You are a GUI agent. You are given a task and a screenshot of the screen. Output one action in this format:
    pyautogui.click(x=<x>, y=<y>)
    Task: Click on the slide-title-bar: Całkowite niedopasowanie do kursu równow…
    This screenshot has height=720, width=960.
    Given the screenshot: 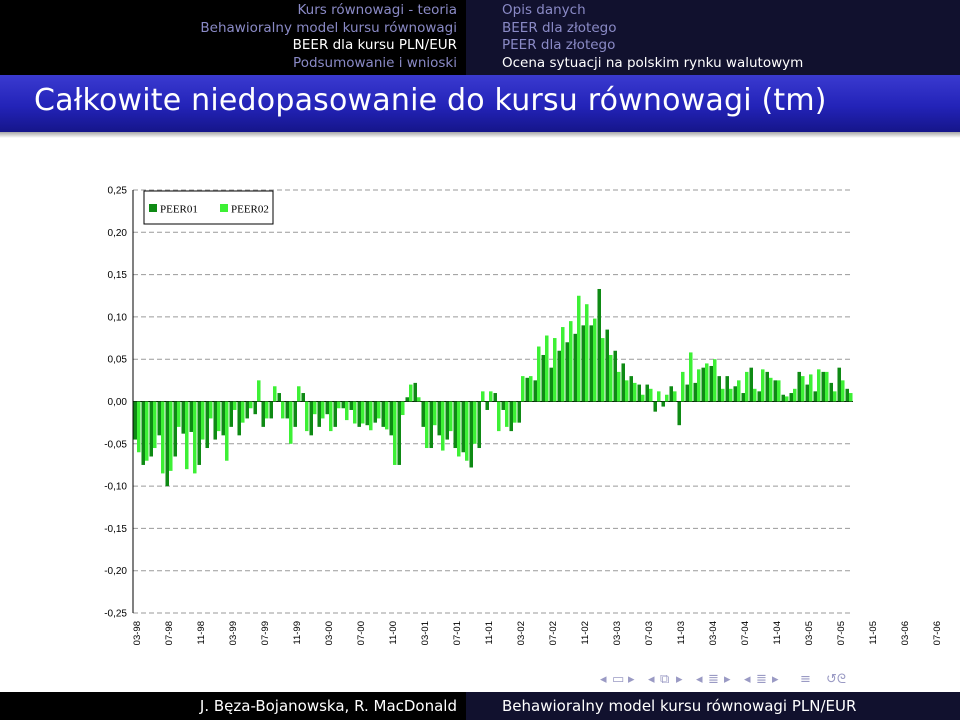 What is the action you would take?
    pyautogui.click(x=480, y=106)
    